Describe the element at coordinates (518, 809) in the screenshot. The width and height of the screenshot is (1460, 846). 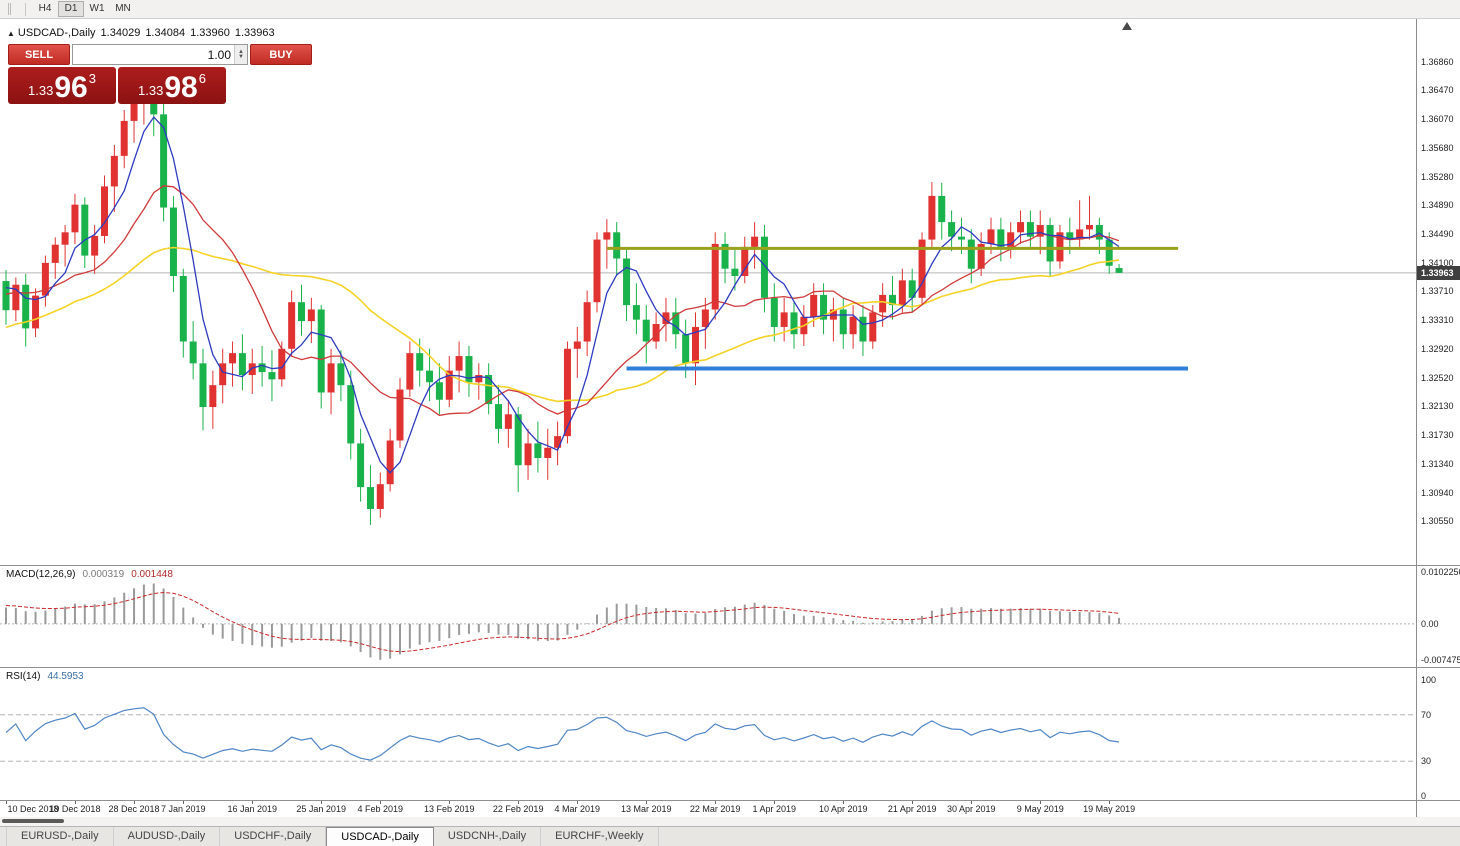
I see `date-axis-label: 22 Feb 2019` at that location.